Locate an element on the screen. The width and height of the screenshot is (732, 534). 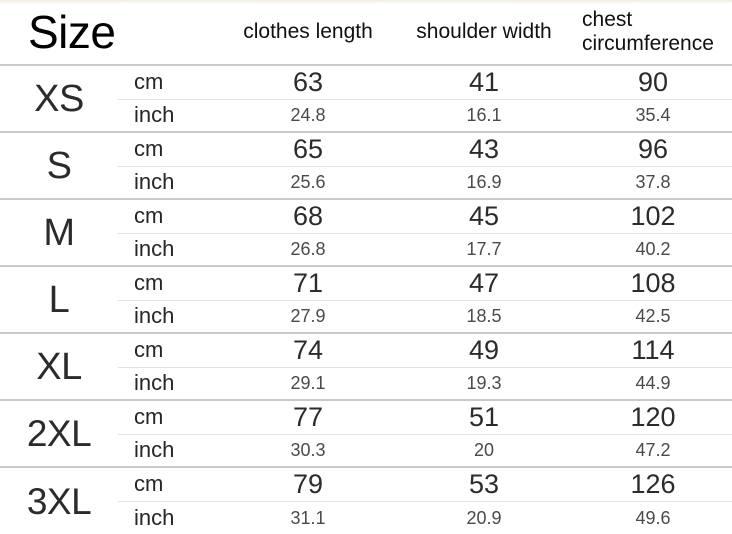
column-header-shoulder-width: shoulder width is located at coordinates (484, 33).